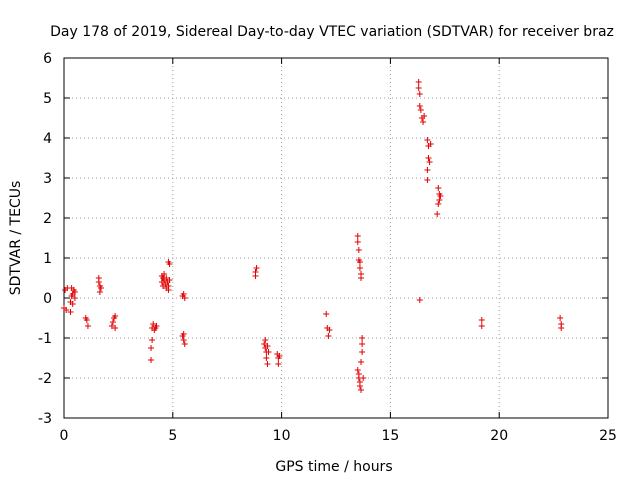 This screenshot has width=640, height=480. I want to click on x-tick-label: 5, so click(172, 436).